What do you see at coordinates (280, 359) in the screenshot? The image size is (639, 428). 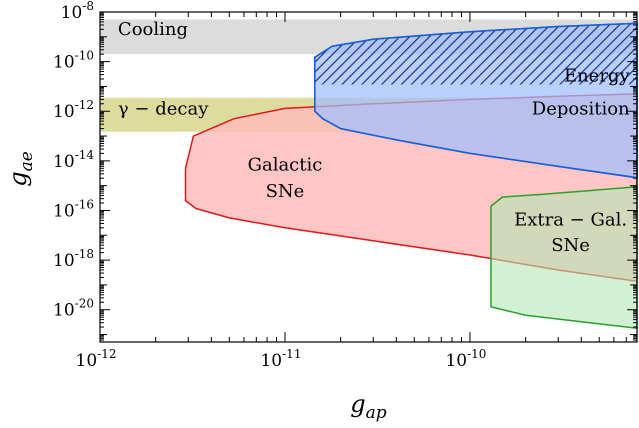 I see `x-tick-label: 10-11` at bounding box center [280, 359].